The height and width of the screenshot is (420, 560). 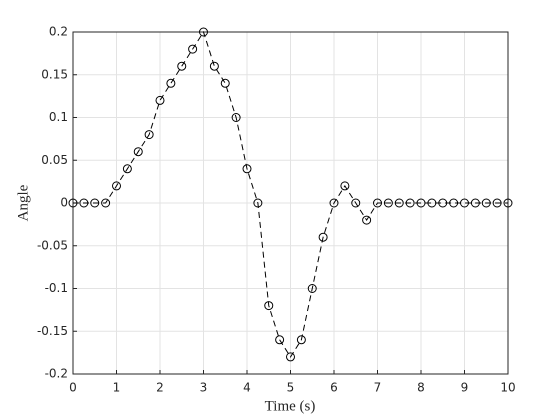 I want to click on x-tick-label: 9, so click(x=465, y=388).